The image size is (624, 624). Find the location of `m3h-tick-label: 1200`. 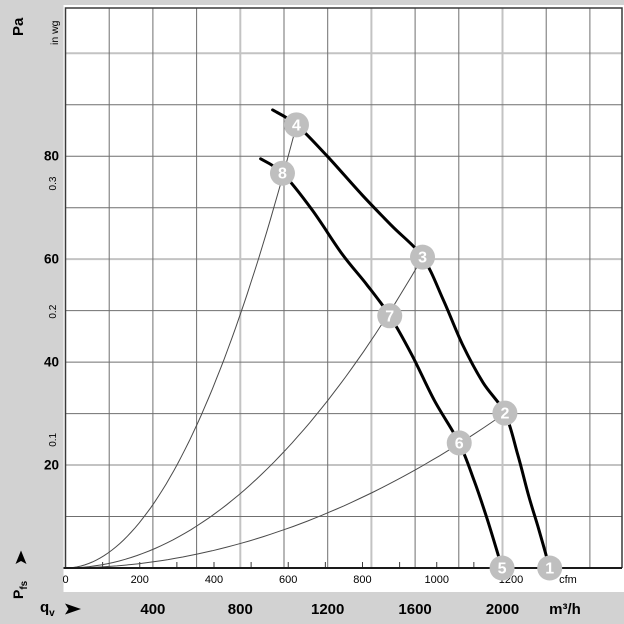

m3h-tick-label: 1200 is located at coordinates (327, 609).